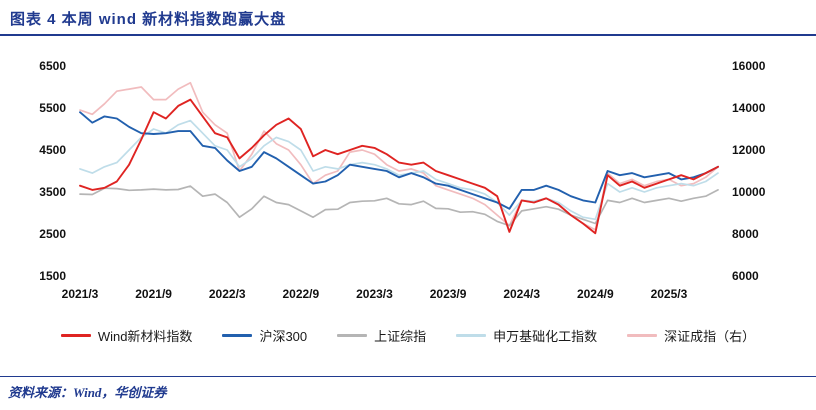 This screenshot has width=816, height=410. I want to click on legend-label: 沪深300, so click(283, 336).